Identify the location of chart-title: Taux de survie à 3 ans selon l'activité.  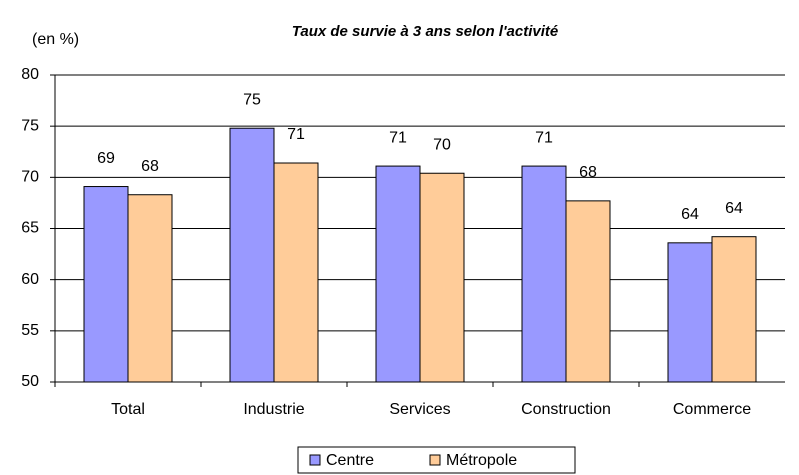
(425, 31).